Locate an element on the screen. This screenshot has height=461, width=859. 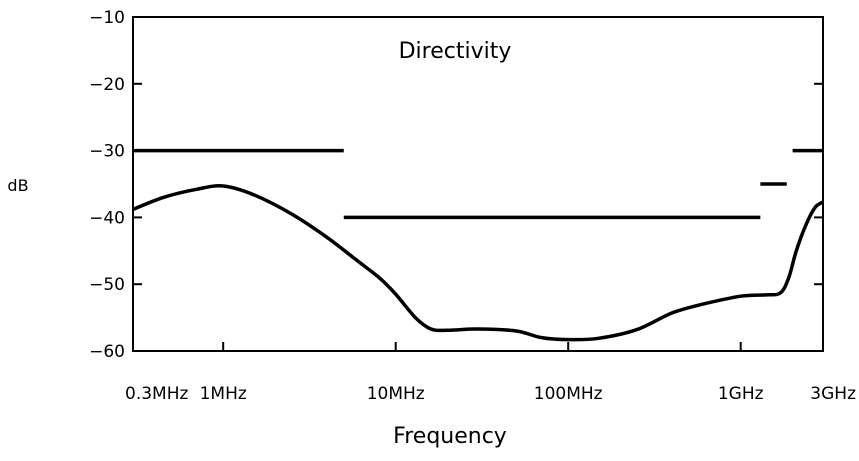
y-tick-label: −60 is located at coordinates (107, 352).